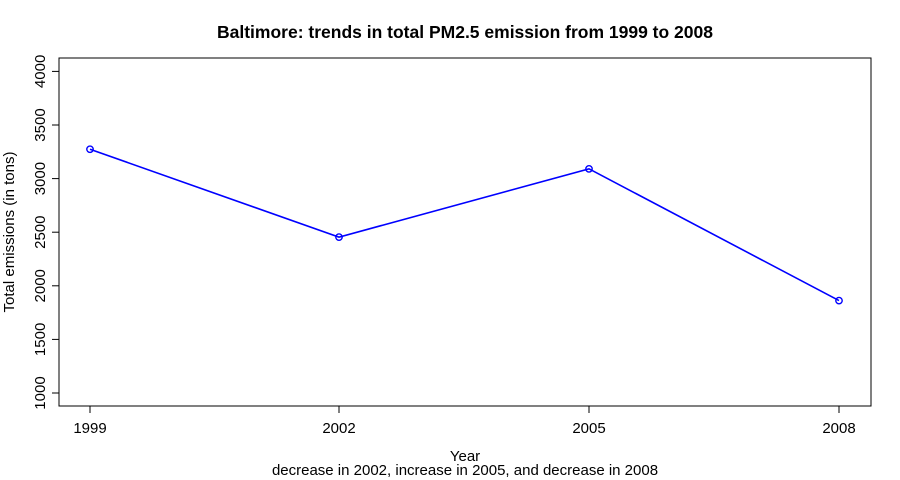 This screenshot has width=900, height=480. I want to click on y-tick-label: 2000, so click(40, 285).